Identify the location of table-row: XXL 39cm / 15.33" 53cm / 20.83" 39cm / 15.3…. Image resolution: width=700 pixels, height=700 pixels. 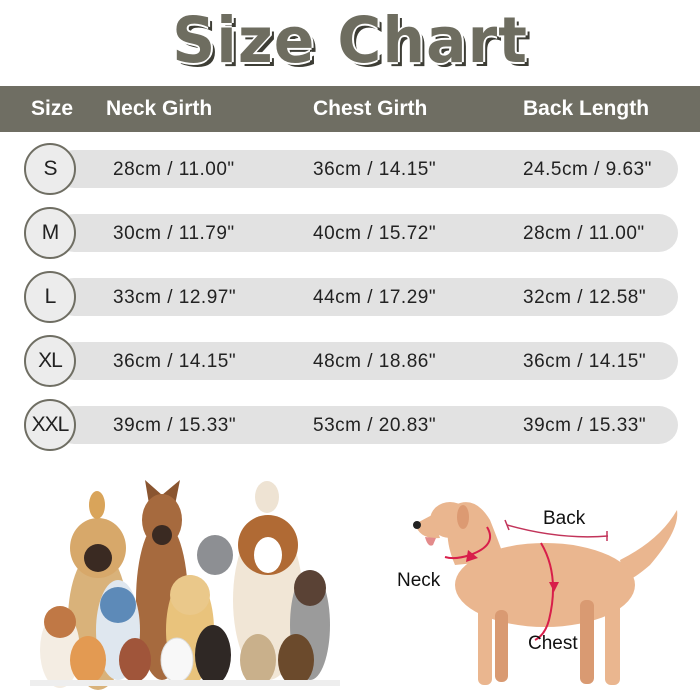
(350, 425).